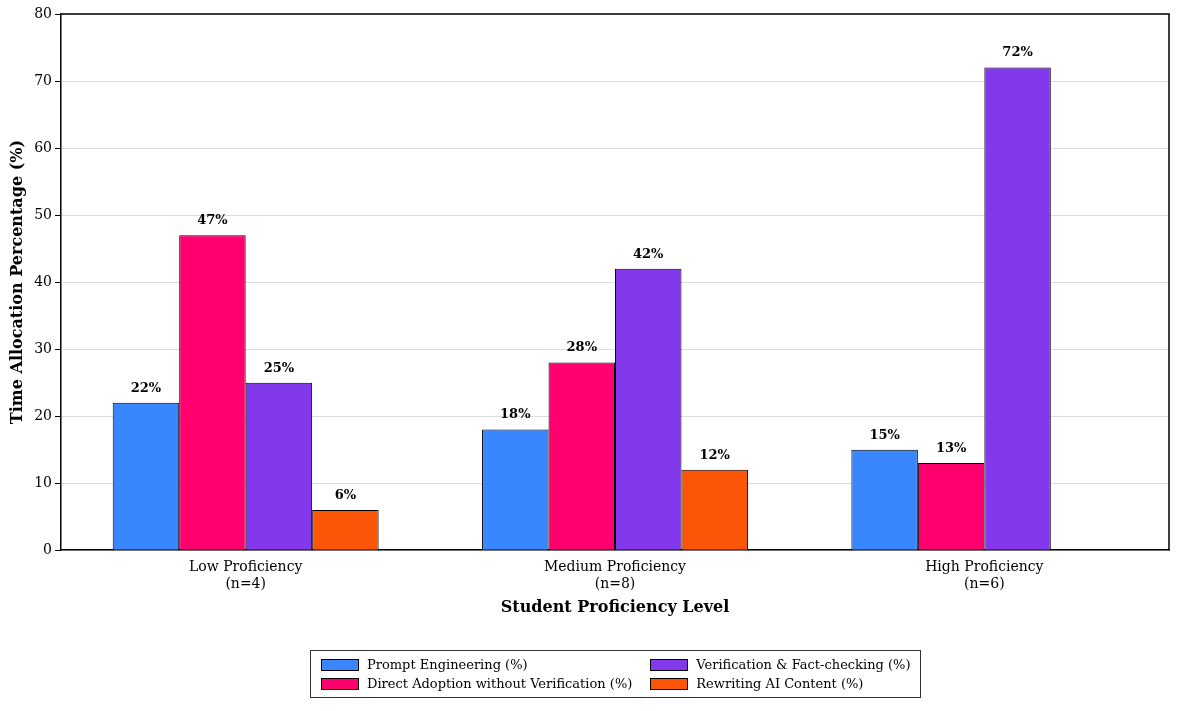  What do you see at coordinates (803, 664) in the screenshot?
I see `legend-label: Verification & Fact-checking (%)` at bounding box center [803, 664].